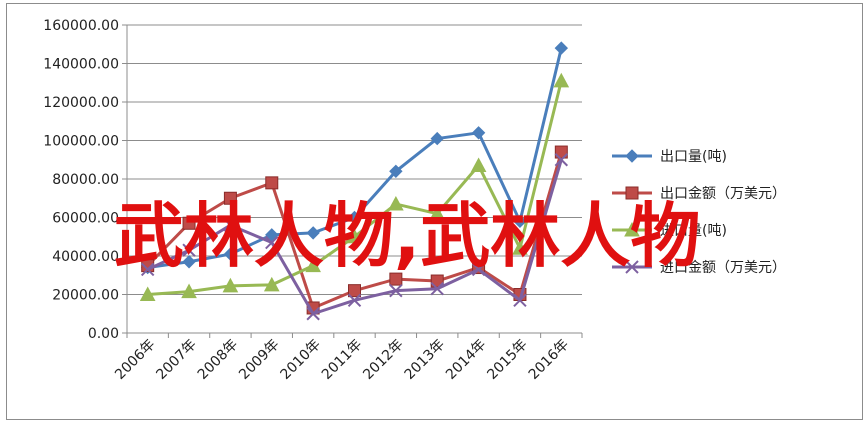 Image resolution: width=867 pixels, height=425 pixels. What do you see at coordinates (507, 360) in the screenshot?
I see `x-tick-label: 2015年` at bounding box center [507, 360].